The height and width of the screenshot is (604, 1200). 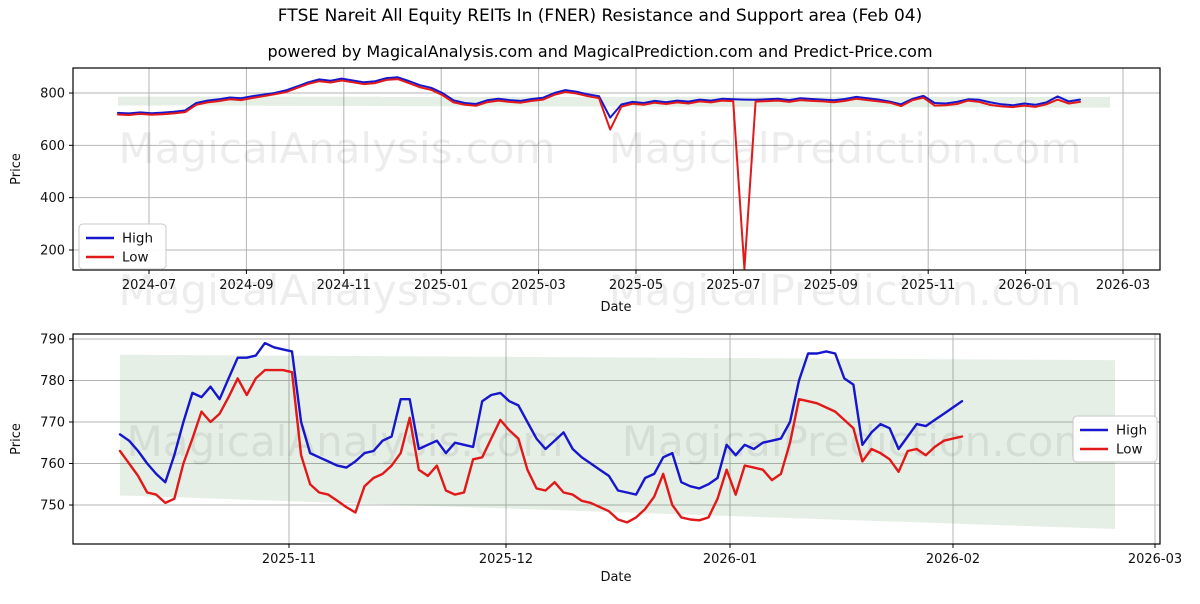 What do you see at coordinates (52, 339) in the screenshot?
I see `y-tick-label: 790` at bounding box center [52, 339].